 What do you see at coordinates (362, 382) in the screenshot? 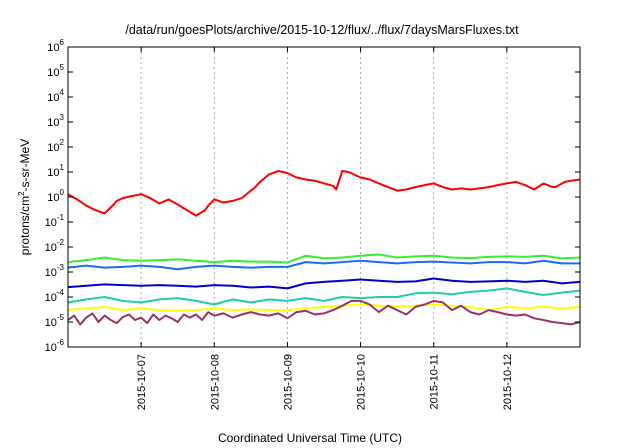
I see `x-tick-label: 2015-10-10` at bounding box center [362, 382].